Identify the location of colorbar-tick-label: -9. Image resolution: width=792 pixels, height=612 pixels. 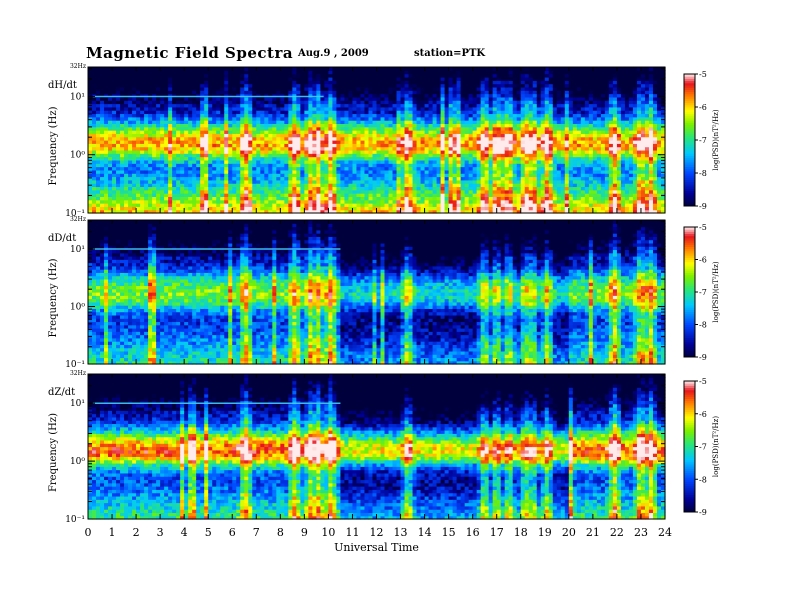
(703, 357).